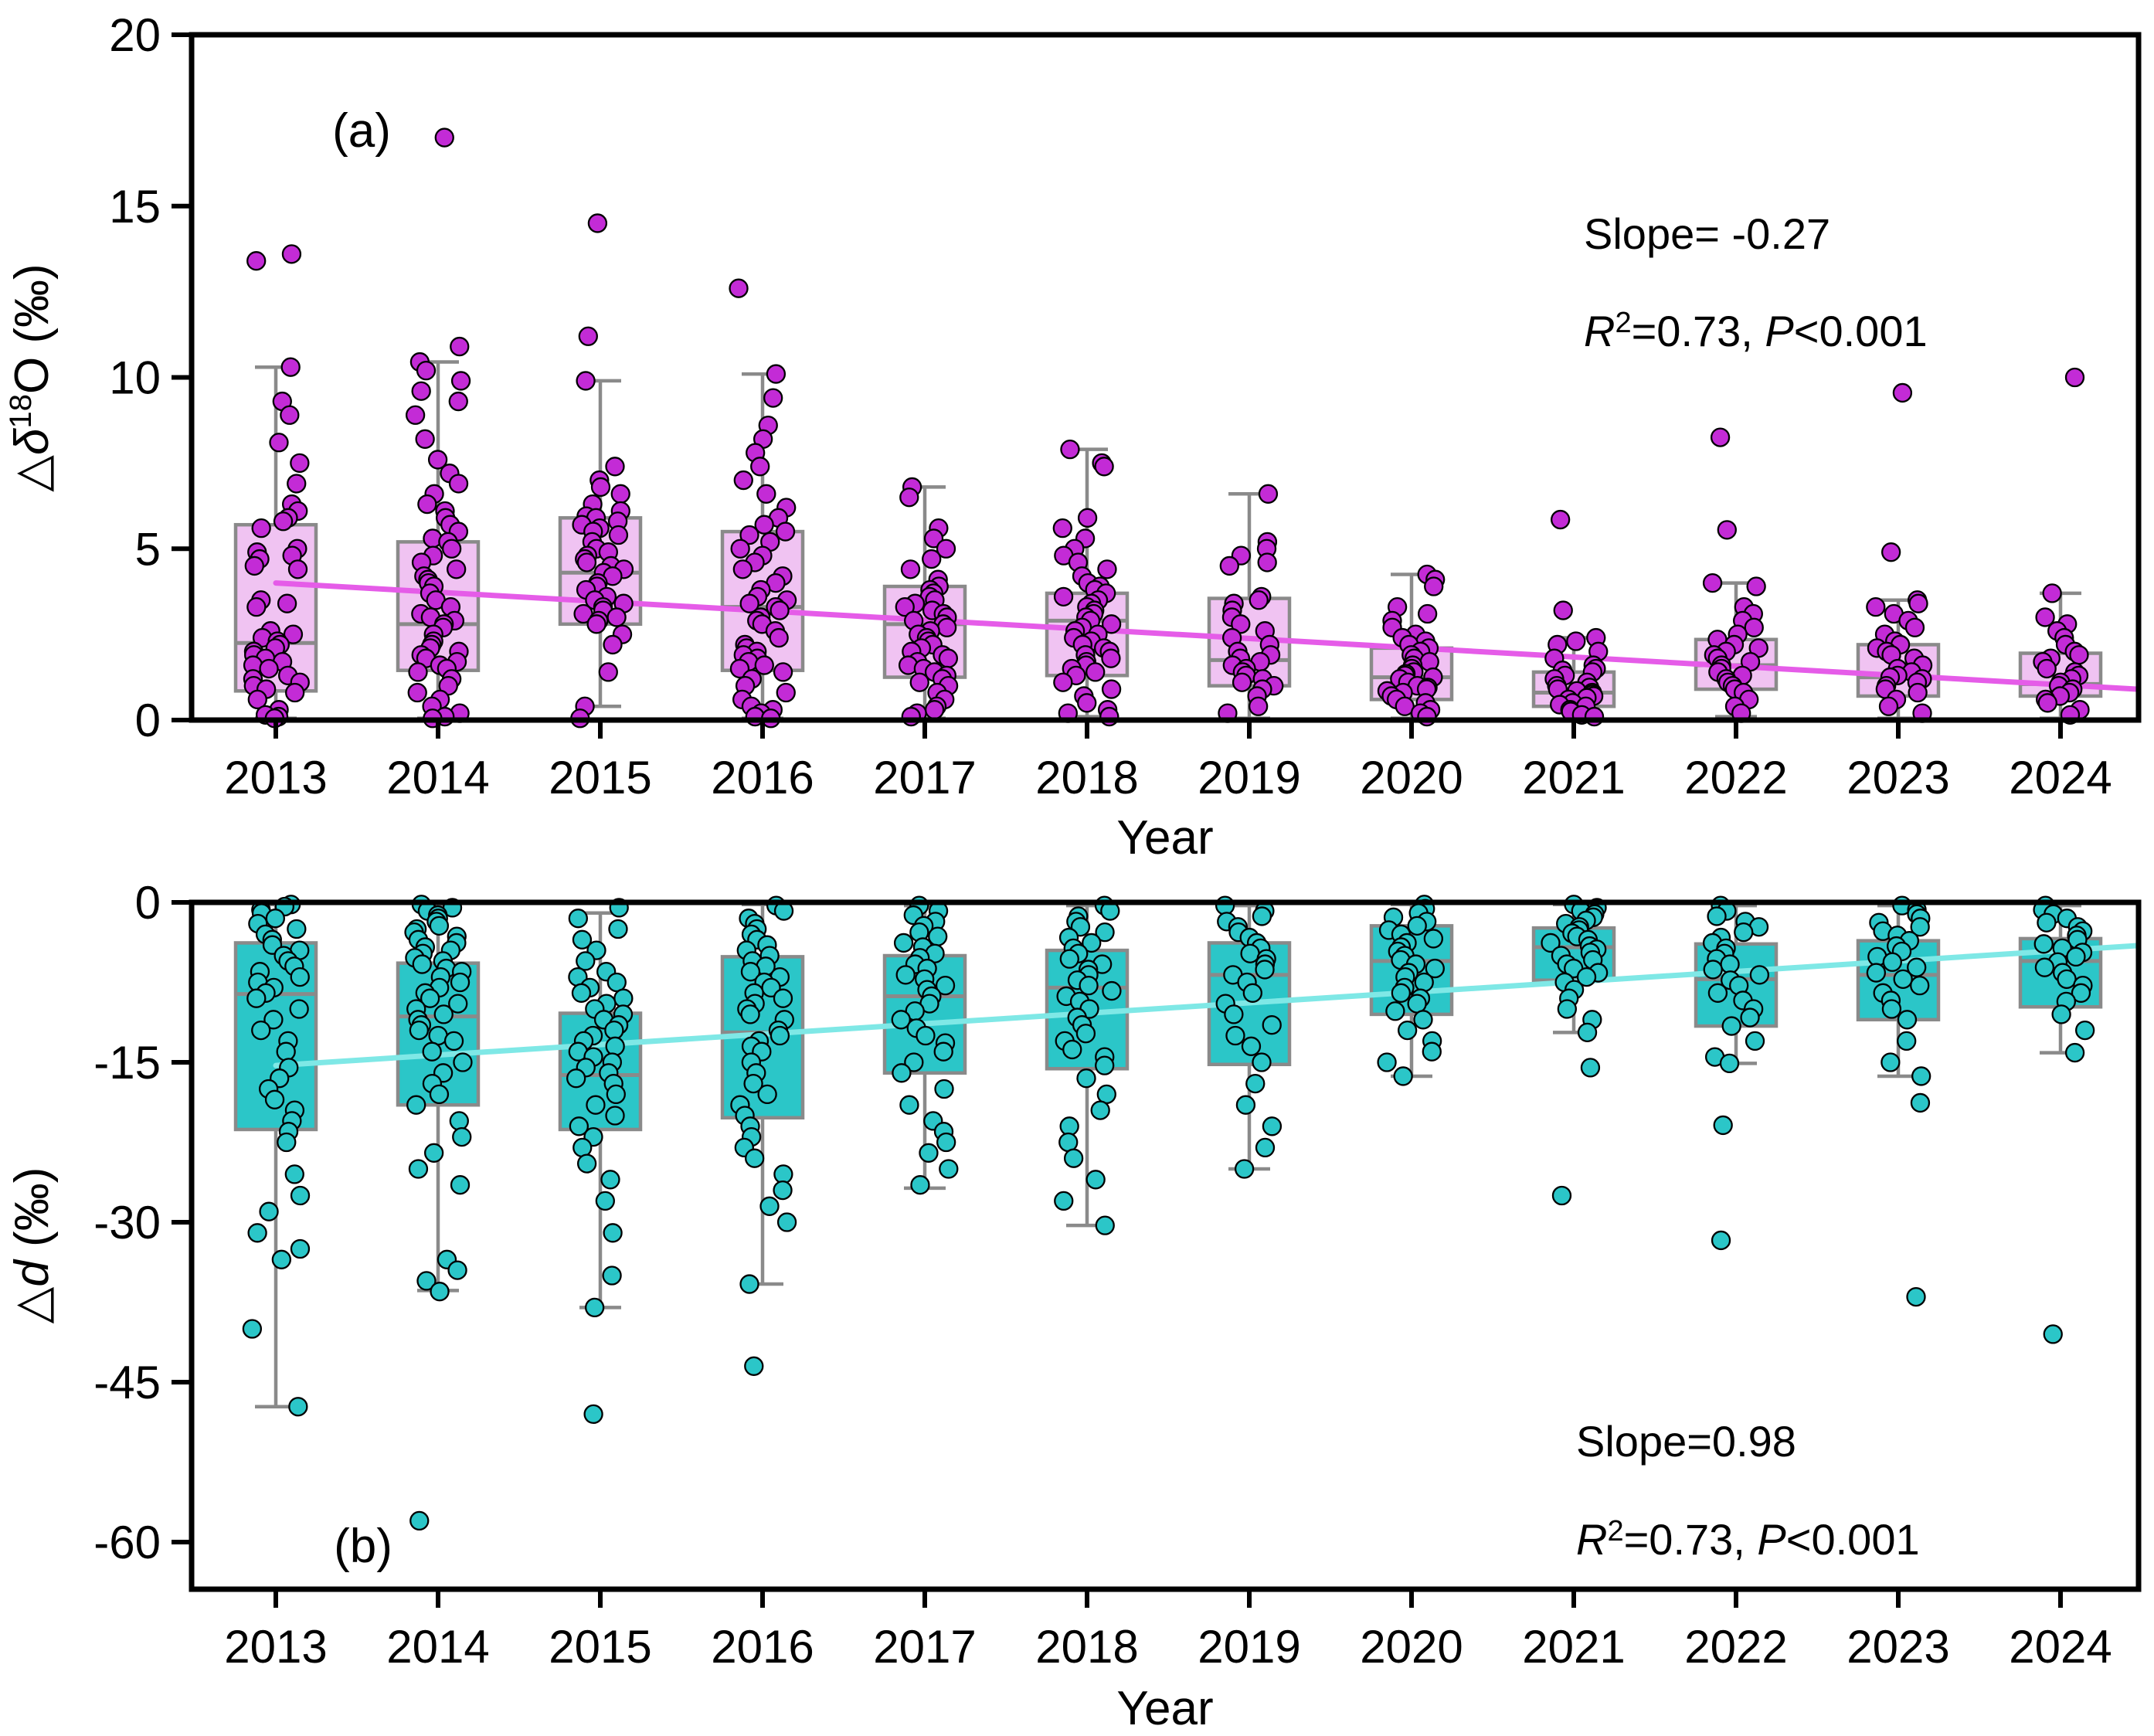  What do you see at coordinates (1748, 1539) in the screenshot?
I see `panel-b-annotation-stats: R2=0.73, P<0.001` at bounding box center [1748, 1539].